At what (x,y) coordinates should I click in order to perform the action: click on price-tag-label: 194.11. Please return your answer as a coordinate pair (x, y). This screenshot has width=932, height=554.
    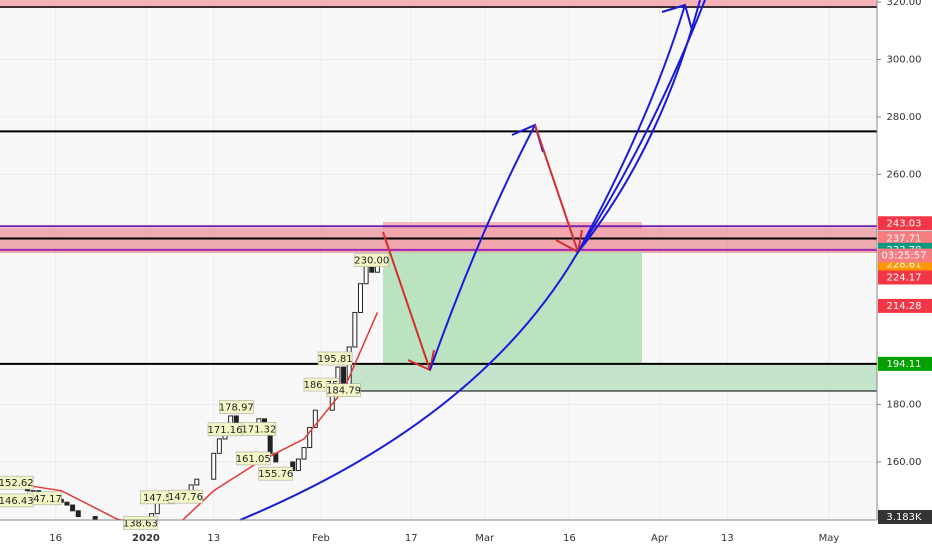
    Looking at the image, I should click on (904, 364).